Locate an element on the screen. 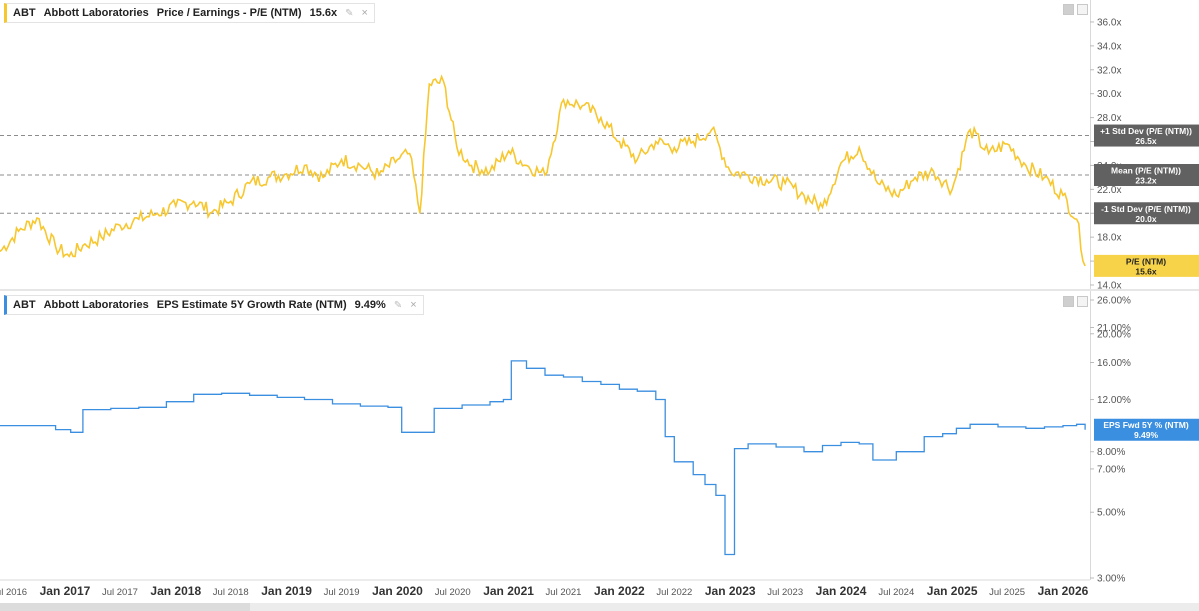  x-tick-label: Jan 2017 is located at coordinates (65, 591).